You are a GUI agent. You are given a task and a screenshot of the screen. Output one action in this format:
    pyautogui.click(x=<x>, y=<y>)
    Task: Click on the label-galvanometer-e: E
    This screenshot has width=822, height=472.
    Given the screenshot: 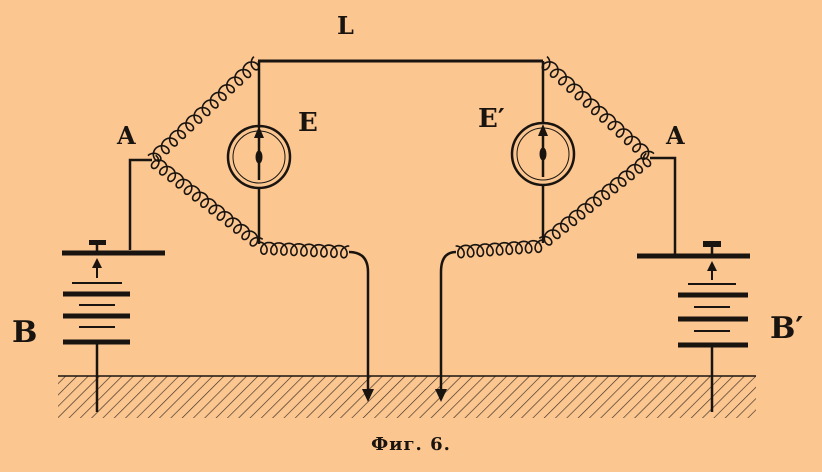 What is the action you would take?
    pyautogui.click(x=308, y=123)
    